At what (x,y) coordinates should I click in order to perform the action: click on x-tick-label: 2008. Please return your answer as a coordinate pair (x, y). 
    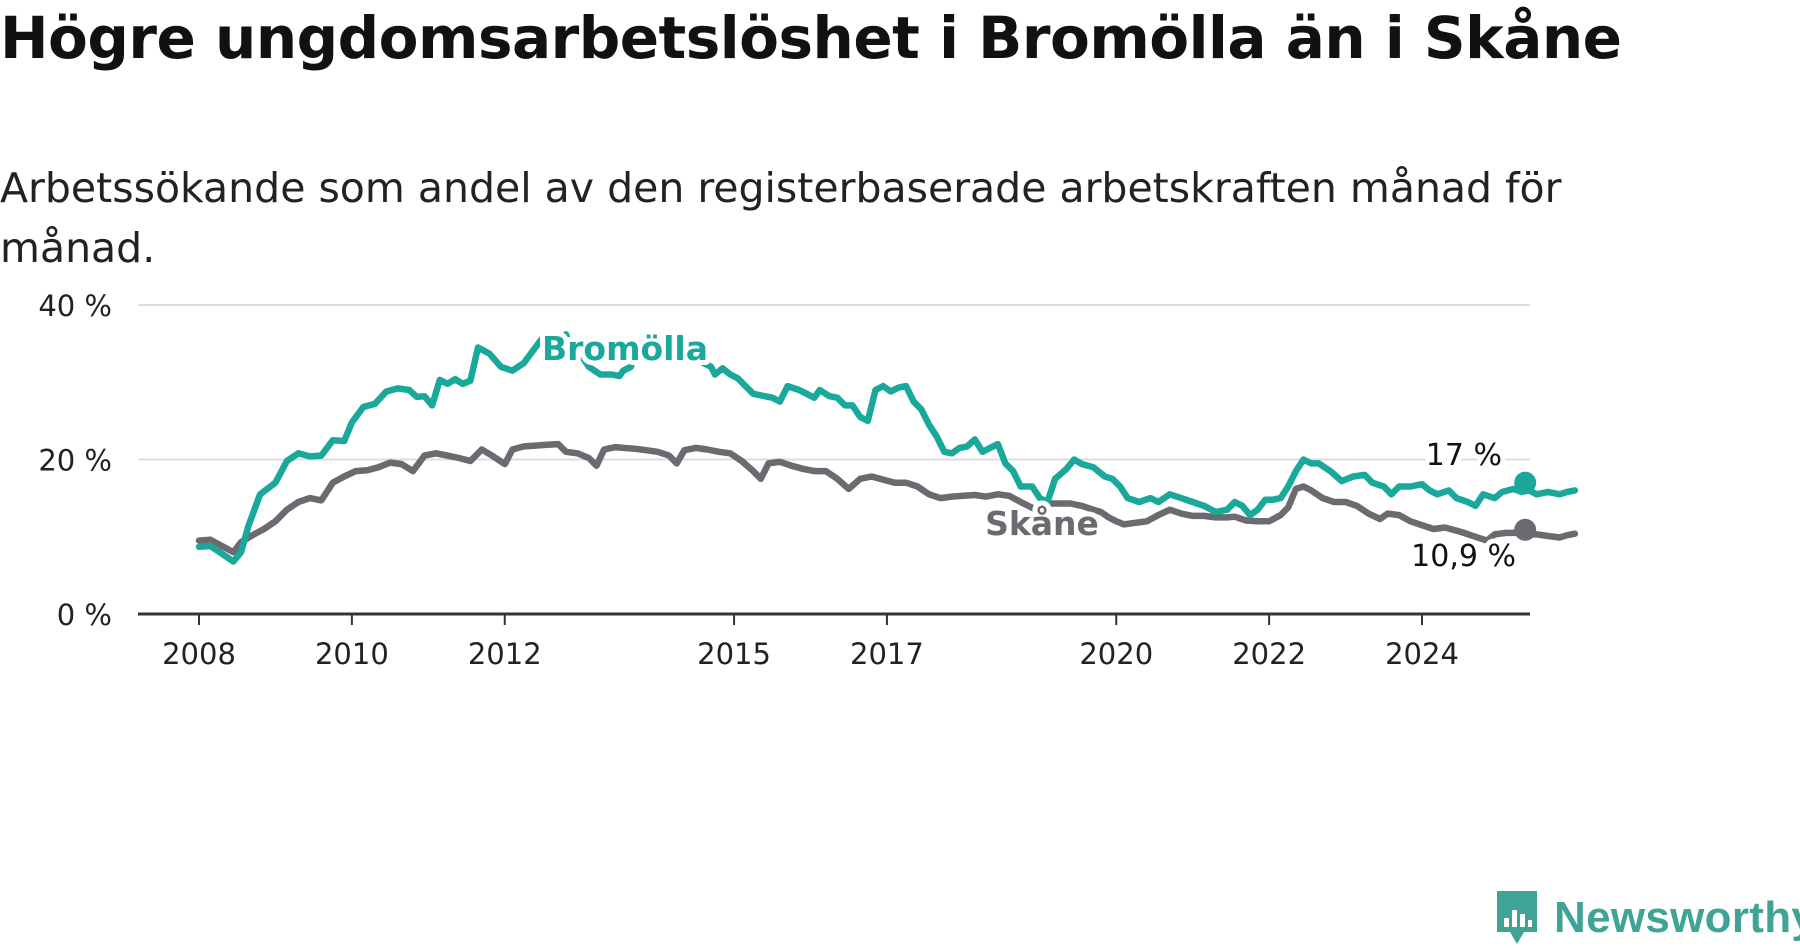
    Looking at the image, I should click on (199, 654).